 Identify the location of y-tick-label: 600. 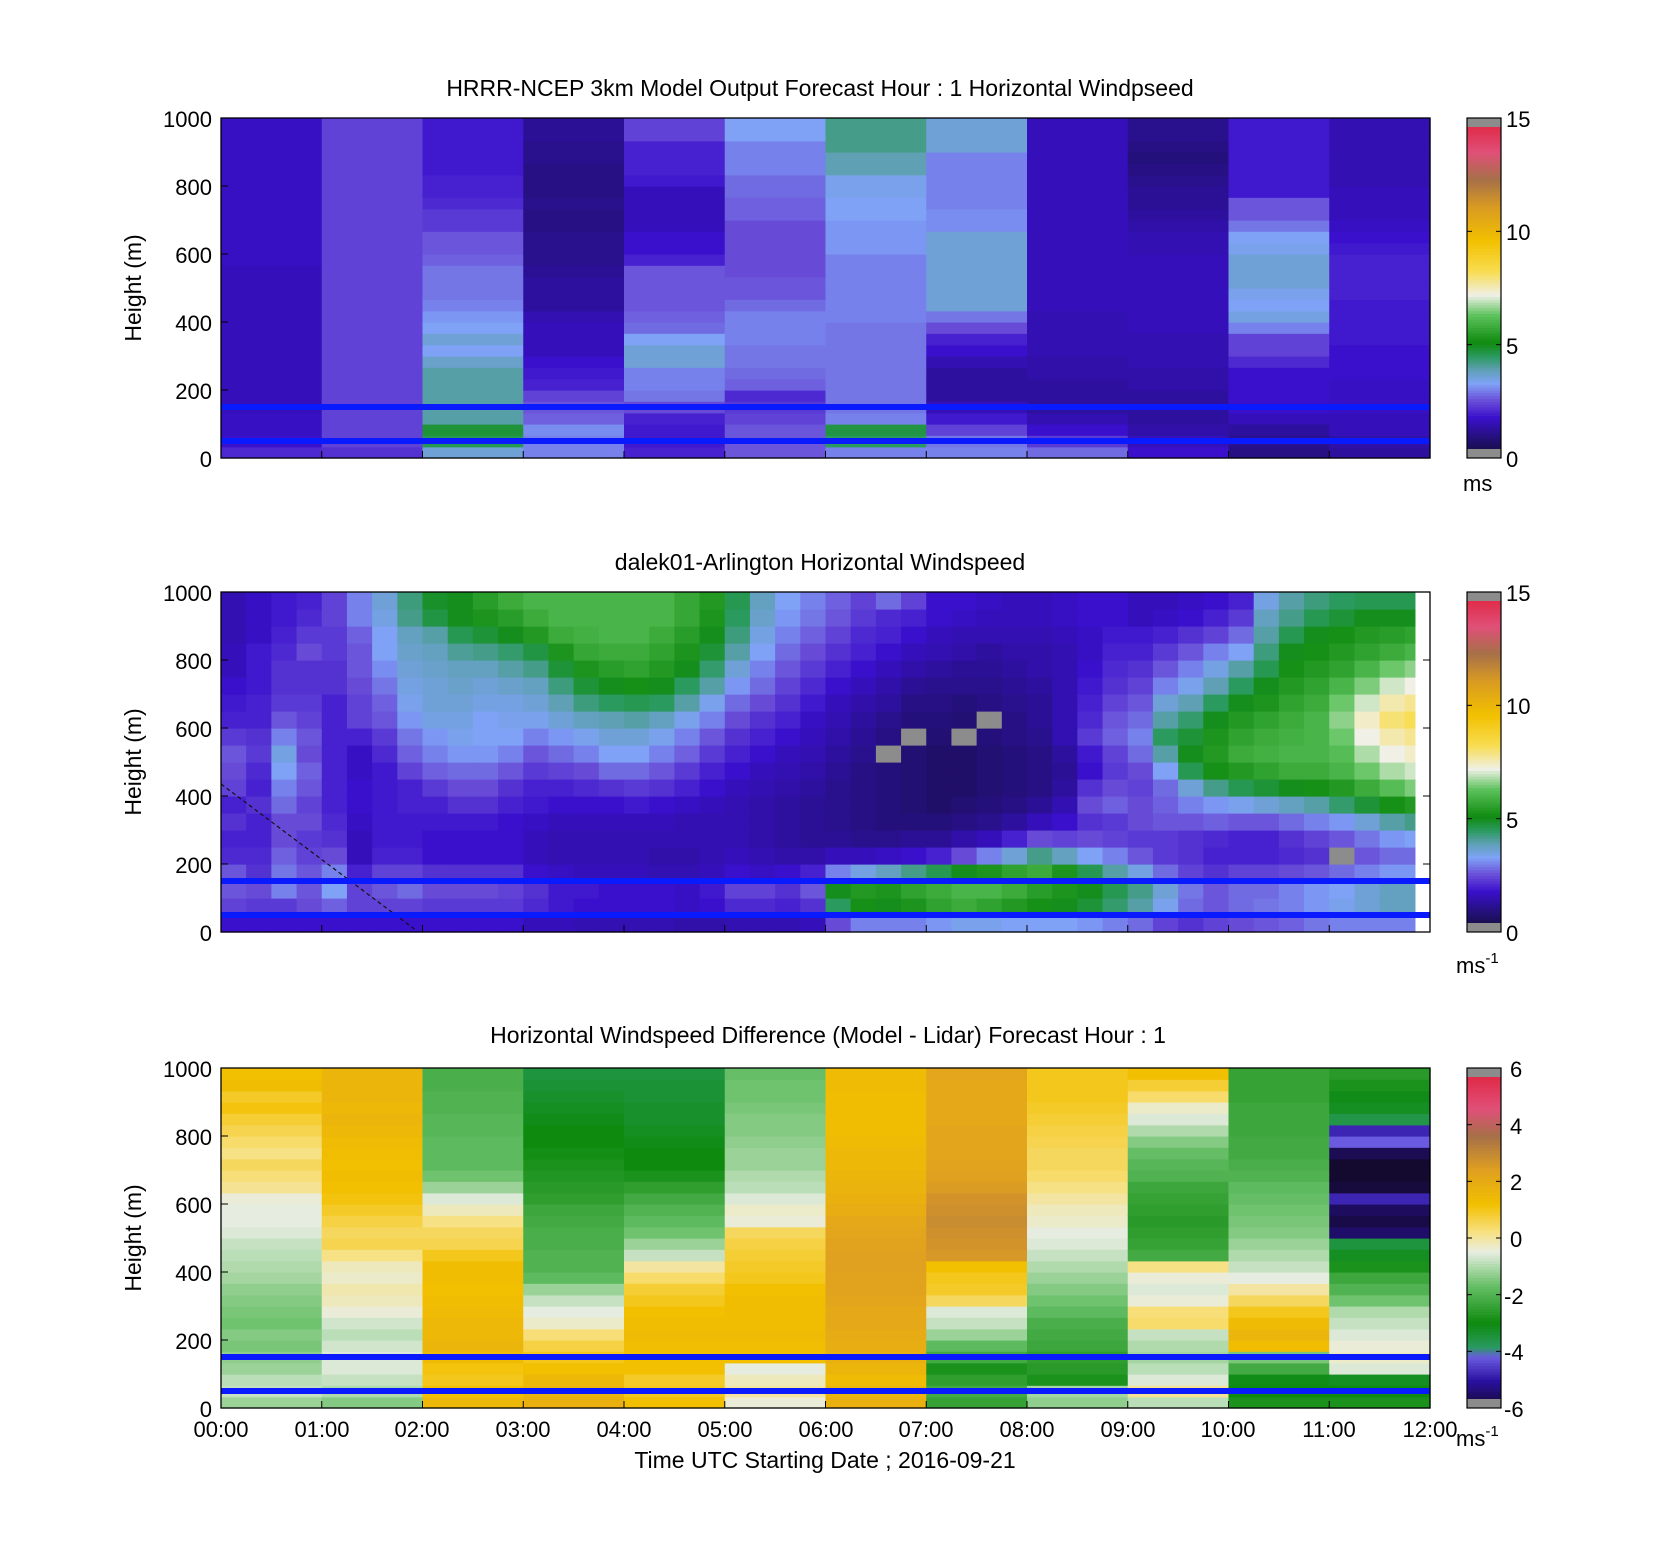
(193, 1205).